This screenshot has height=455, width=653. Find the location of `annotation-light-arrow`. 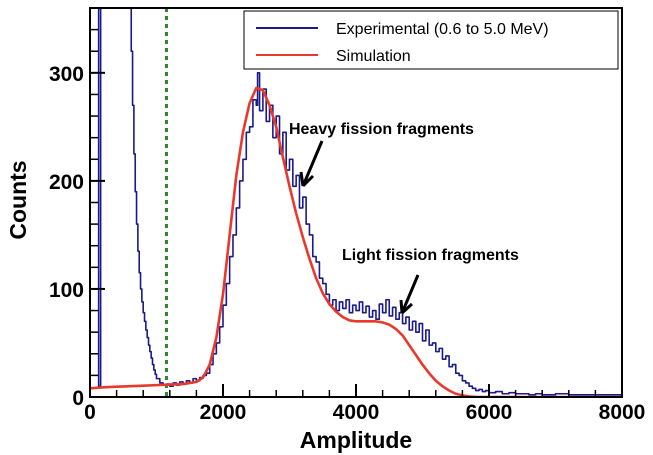

annotation-light-arrow is located at coordinates (409, 294).